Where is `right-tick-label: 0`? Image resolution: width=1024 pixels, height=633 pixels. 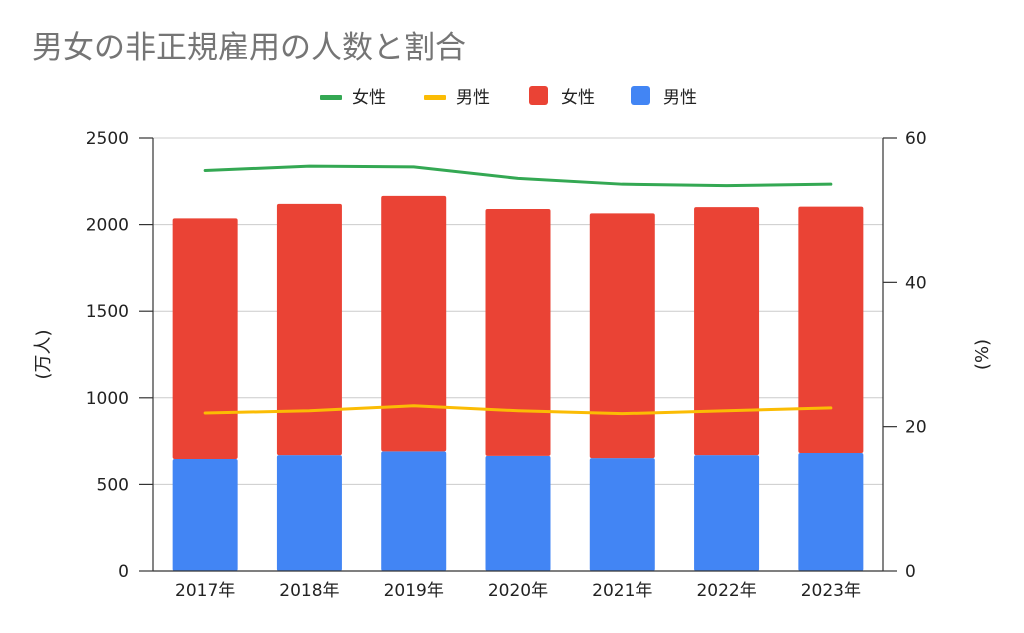 right-tick-label: 0 is located at coordinates (910, 572).